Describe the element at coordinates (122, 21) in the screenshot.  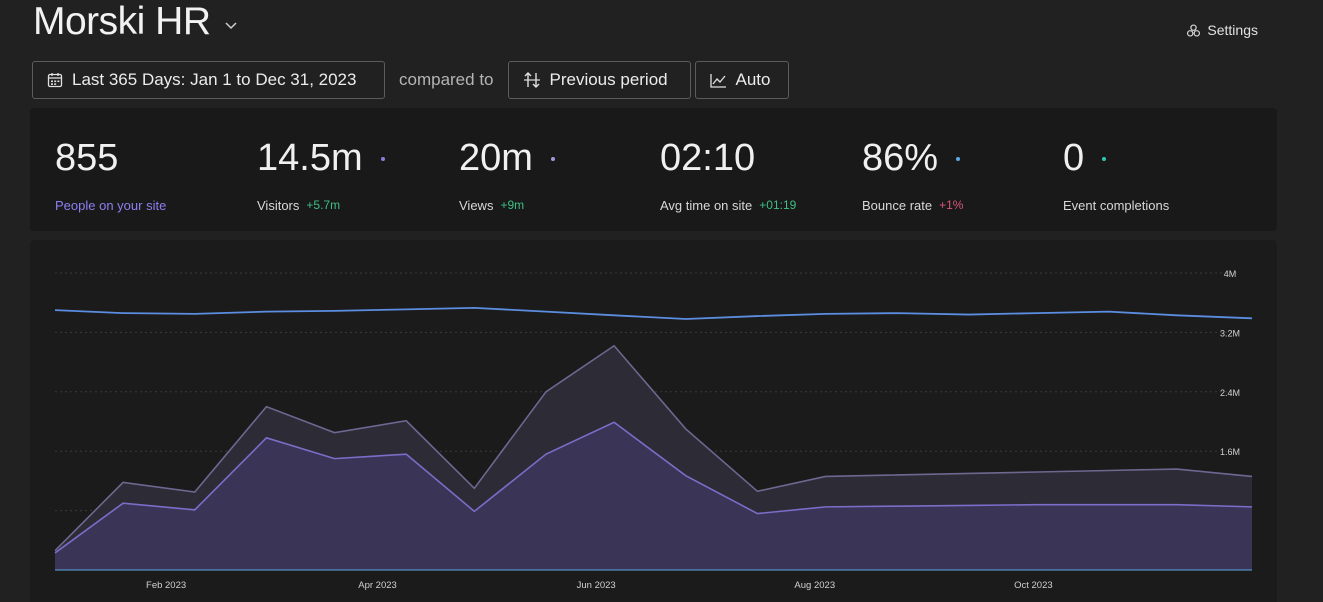
I see `site-title: Morski HR` at that location.